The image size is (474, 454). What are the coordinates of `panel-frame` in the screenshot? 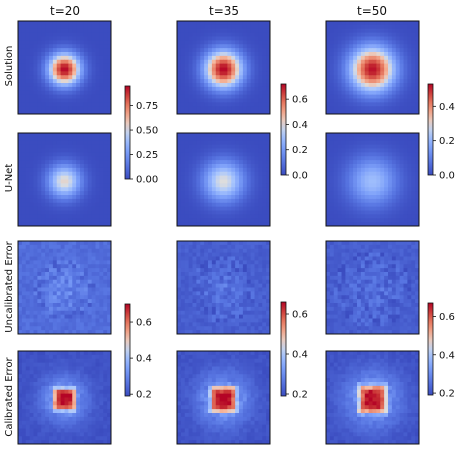 It's located at (64, 179).